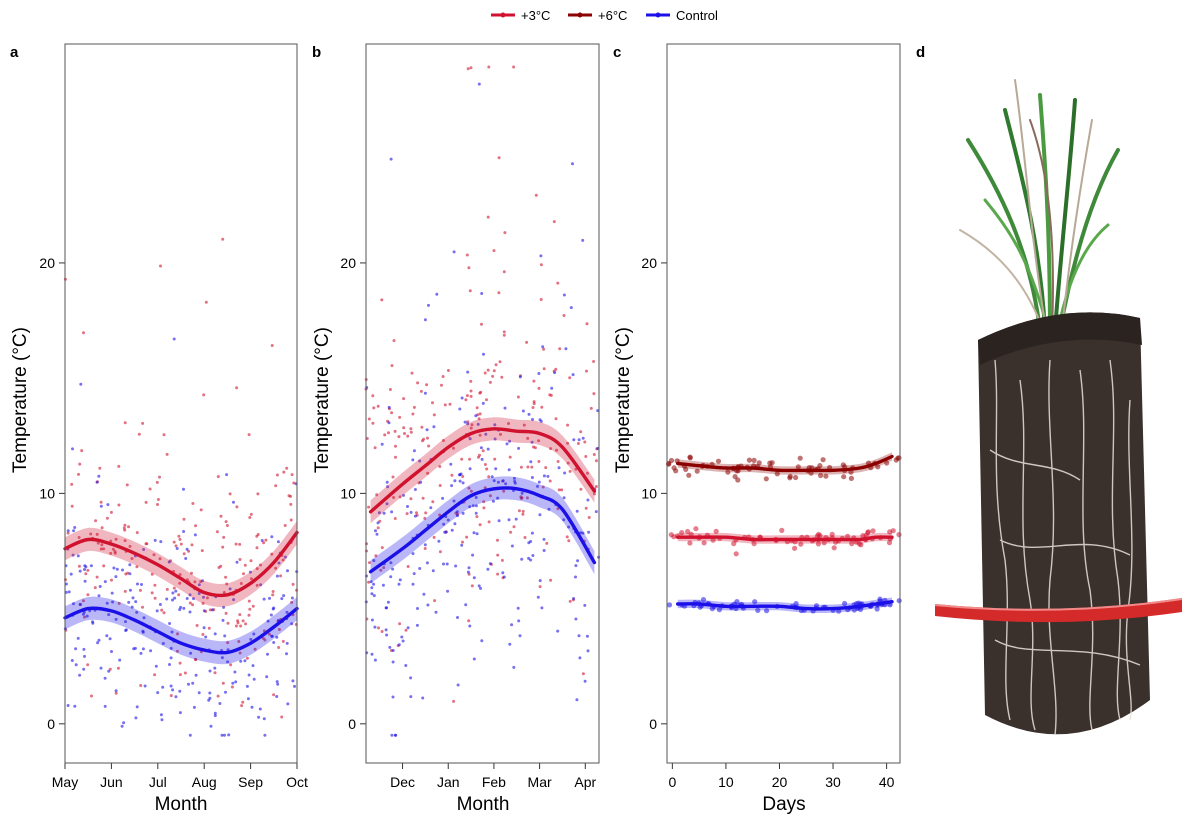 The width and height of the screenshot is (1182, 816). Describe the element at coordinates (348, 493) in the screenshot. I see `panel-b-y-tick-label: 10` at that location.